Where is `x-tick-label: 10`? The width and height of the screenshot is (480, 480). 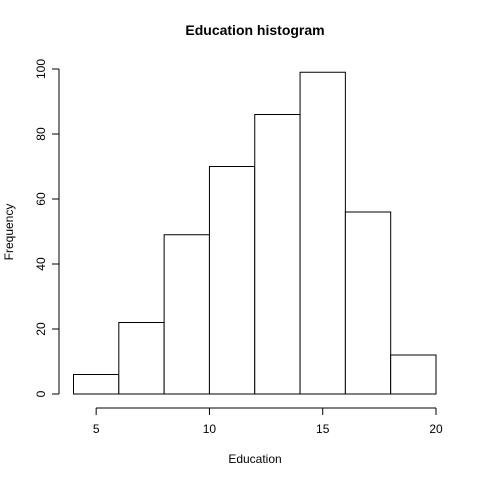 x-tick-label: 10 is located at coordinates (210, 429).